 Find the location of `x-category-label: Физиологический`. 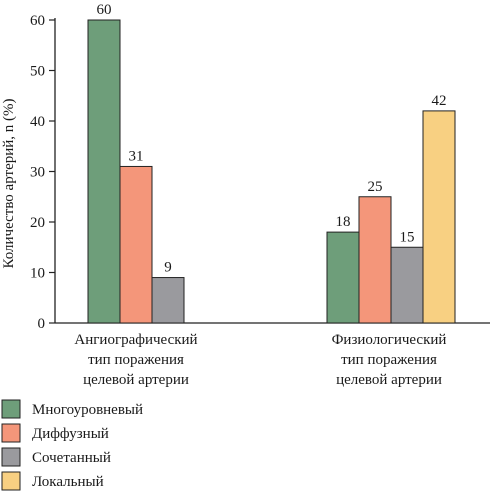

x-category-label: Физиологический is located at coordinates (389, 340).